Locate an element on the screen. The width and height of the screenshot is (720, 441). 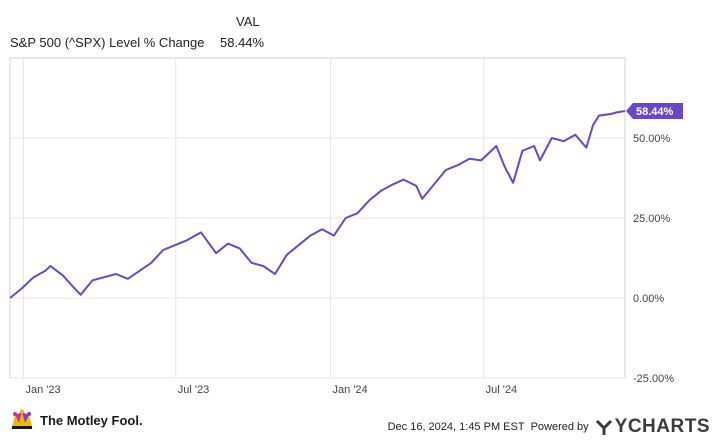
y-tick-label: -25.00% is located at coordinates (653, 379).